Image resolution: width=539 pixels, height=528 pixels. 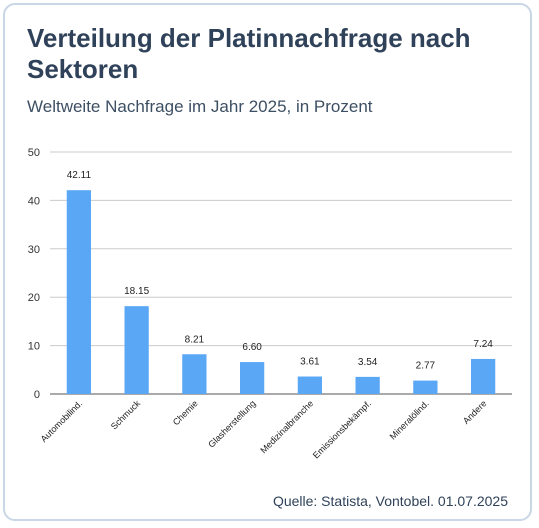 I want to click on y-tick-label: 30, so click(x=34, y=250).